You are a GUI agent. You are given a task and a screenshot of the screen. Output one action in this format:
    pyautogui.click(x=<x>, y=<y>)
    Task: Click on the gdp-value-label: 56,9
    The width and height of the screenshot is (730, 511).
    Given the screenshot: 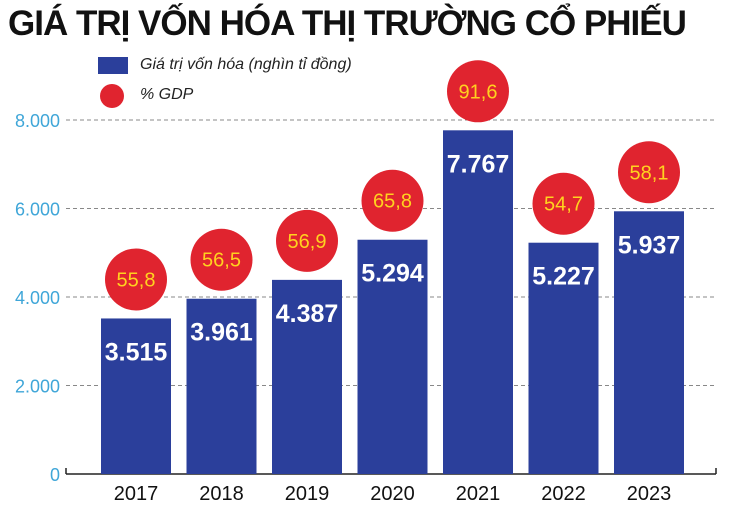 What is the action you would take?
    pyautogui.click(x=307, y=242)
    